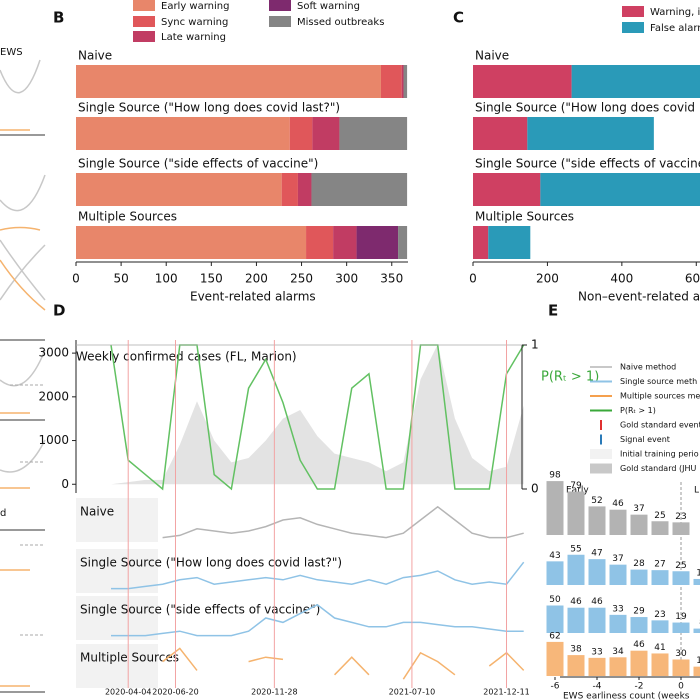 The height and width of the screenshot is (700, 700). What do you see at coordinates (692, 279) in the screenshot?
I see `x-tick-label: 600` at bounding box center [692, 279].